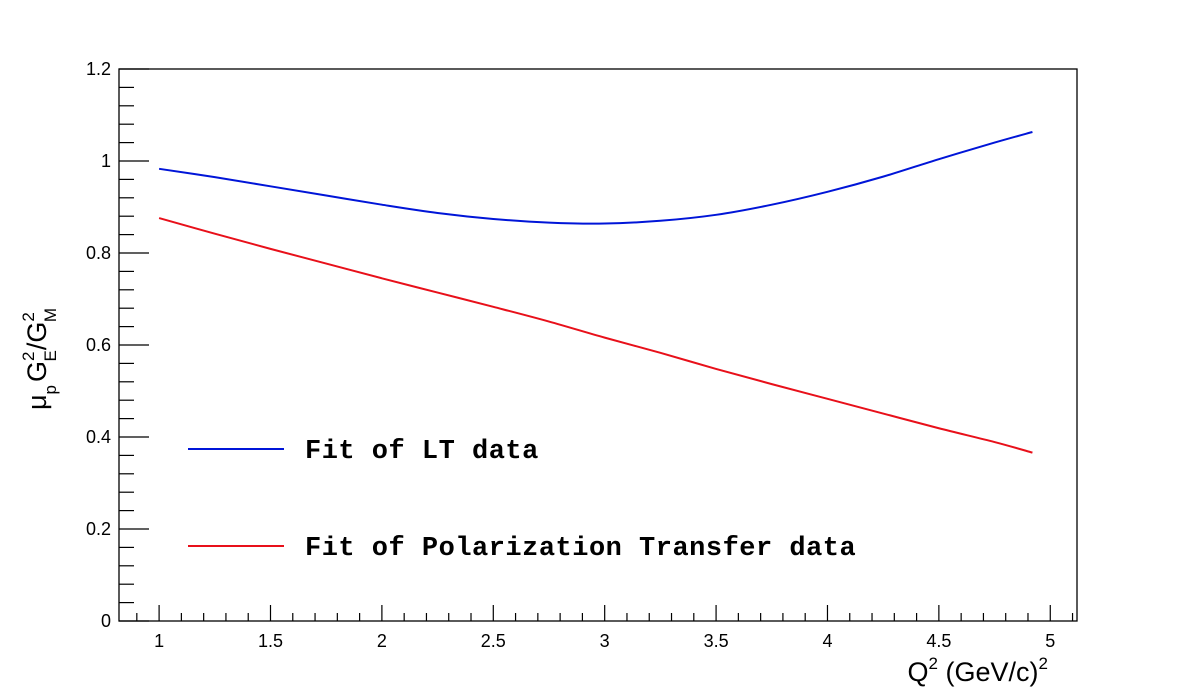 The height and width of the screenshot is (690, 1198). What do you see at coordinates (827, 641) in the screenshot?
I see `x-tick-label: 4` at bounding box center [827, 641].